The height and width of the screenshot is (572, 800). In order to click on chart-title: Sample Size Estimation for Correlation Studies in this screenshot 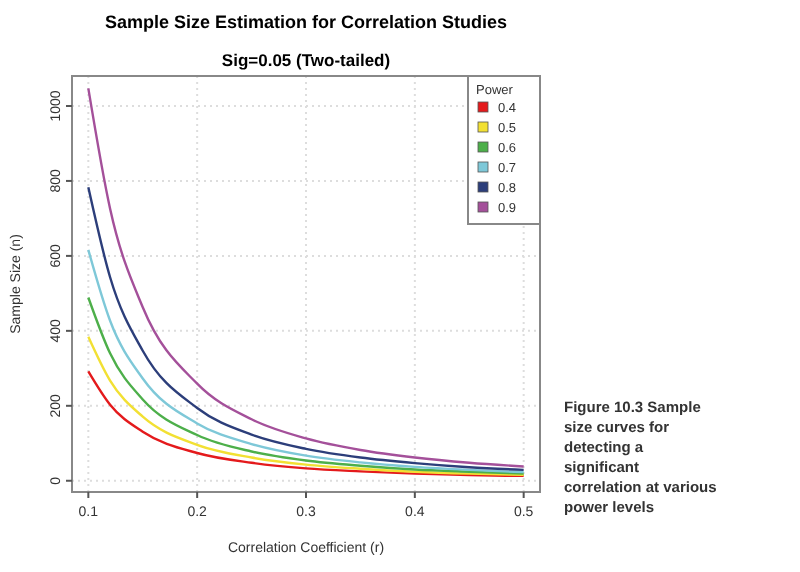, I will do `click(306, 22)`.